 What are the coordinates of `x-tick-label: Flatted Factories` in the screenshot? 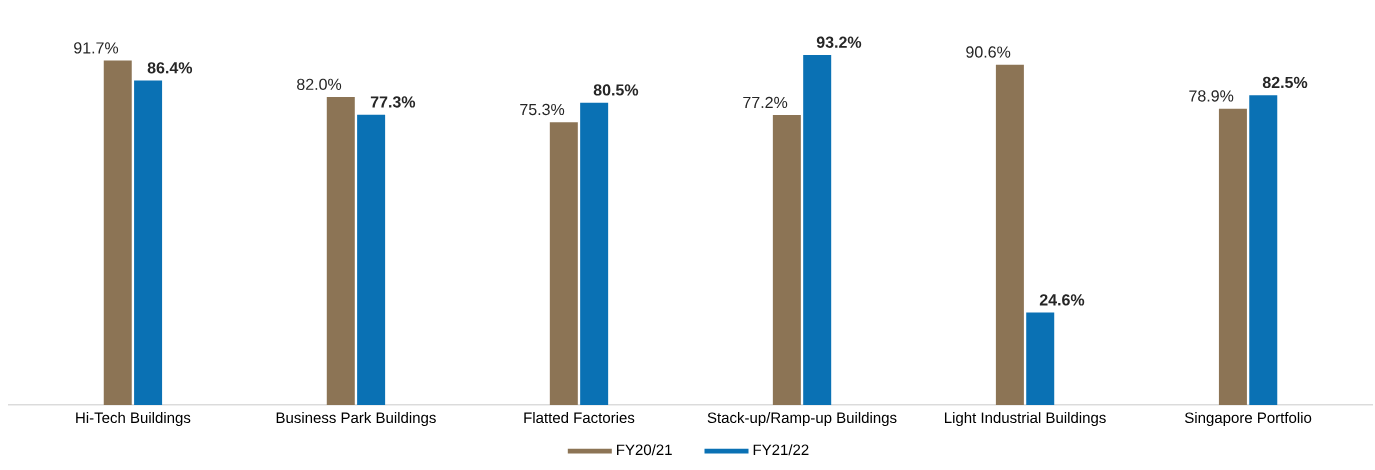 It's located at (579, 418).